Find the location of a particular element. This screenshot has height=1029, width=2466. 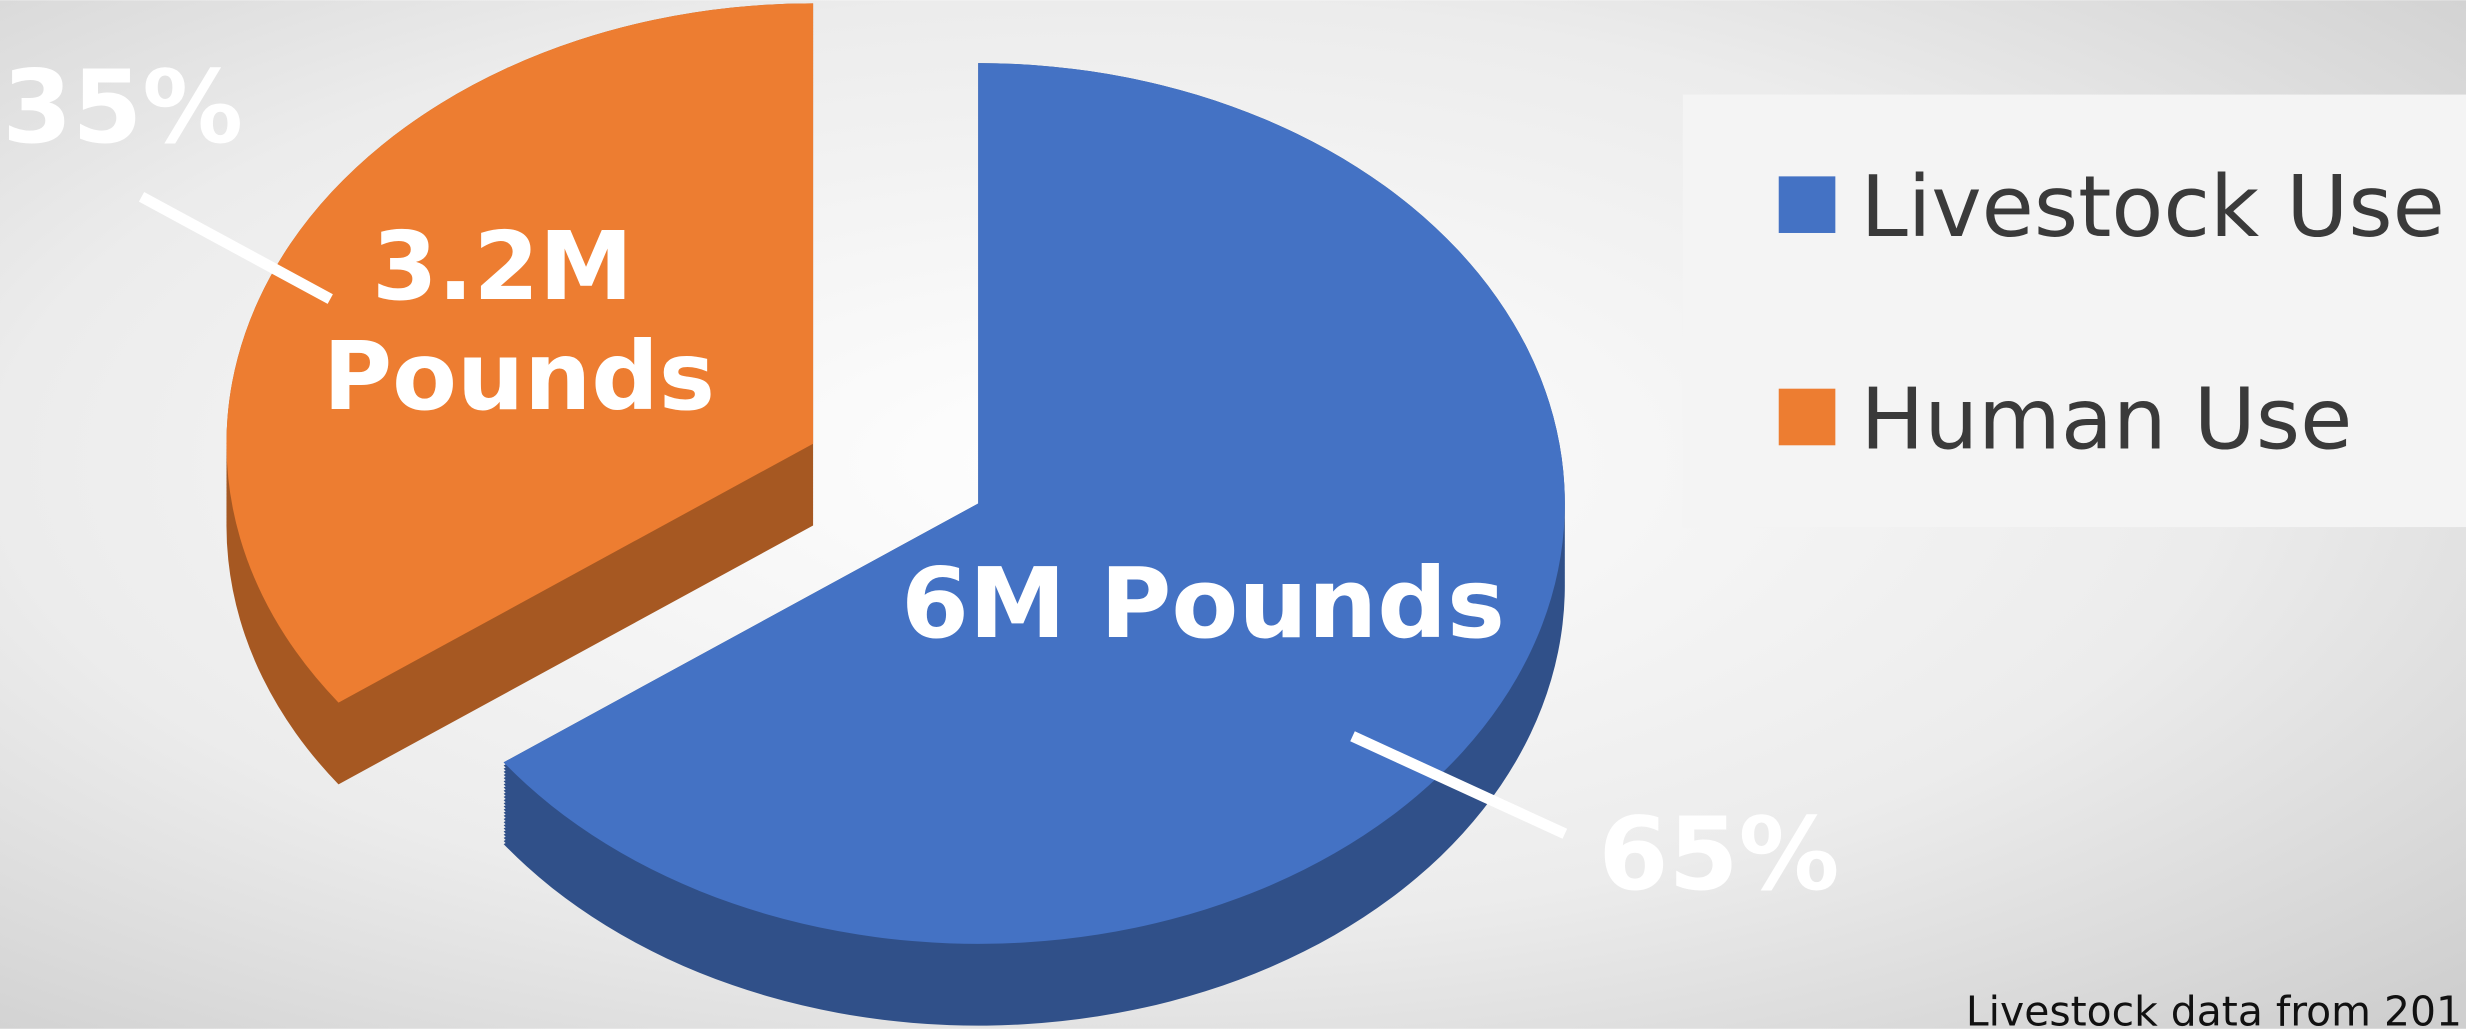

percent-label: 65% is located at coordinates (1719, 854).